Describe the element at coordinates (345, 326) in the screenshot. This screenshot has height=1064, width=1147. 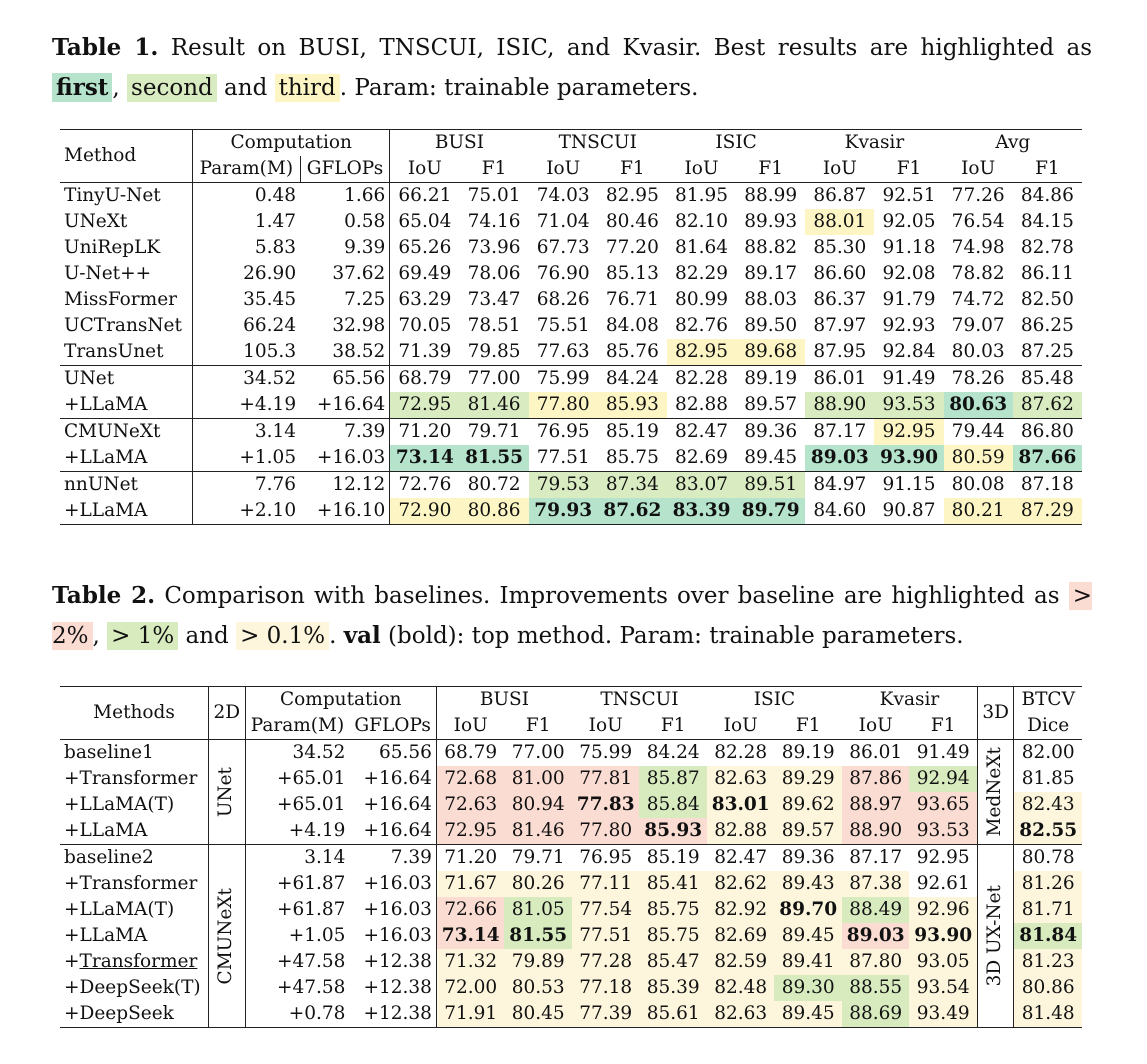
I see `gflops-value: 32.98` at that location.